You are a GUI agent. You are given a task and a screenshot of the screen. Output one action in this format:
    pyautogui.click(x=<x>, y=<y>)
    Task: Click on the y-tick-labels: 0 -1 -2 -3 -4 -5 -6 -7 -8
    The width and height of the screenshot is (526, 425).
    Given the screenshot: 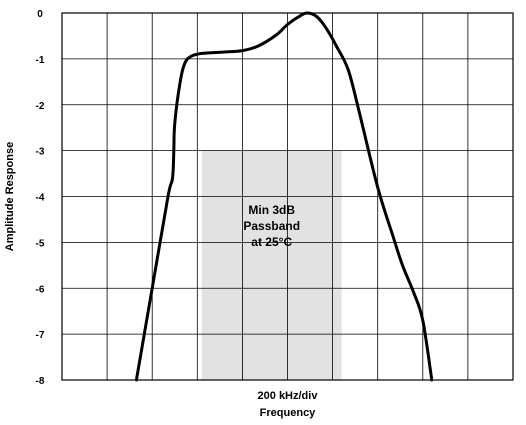 What is the action you would take?
    pyautogui.click(x=40, y=198)
    